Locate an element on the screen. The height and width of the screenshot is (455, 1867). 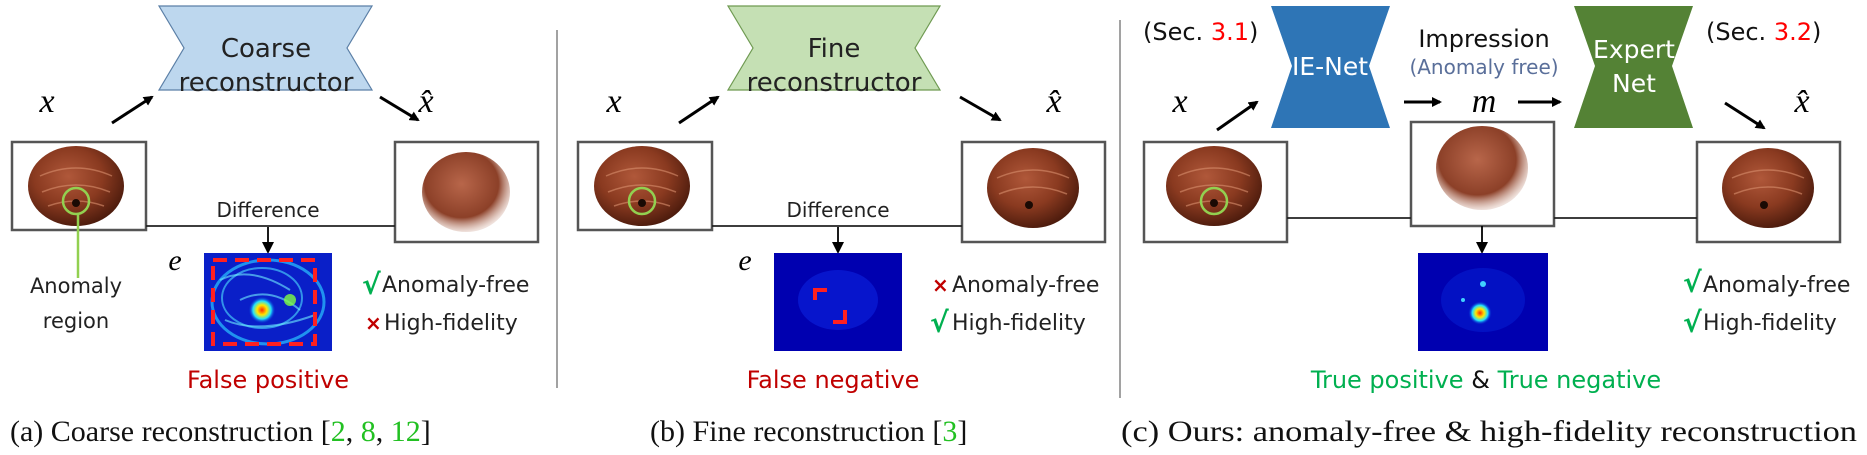
xhat-symbol-c: x̂ is located at coordinates (1801, 101).